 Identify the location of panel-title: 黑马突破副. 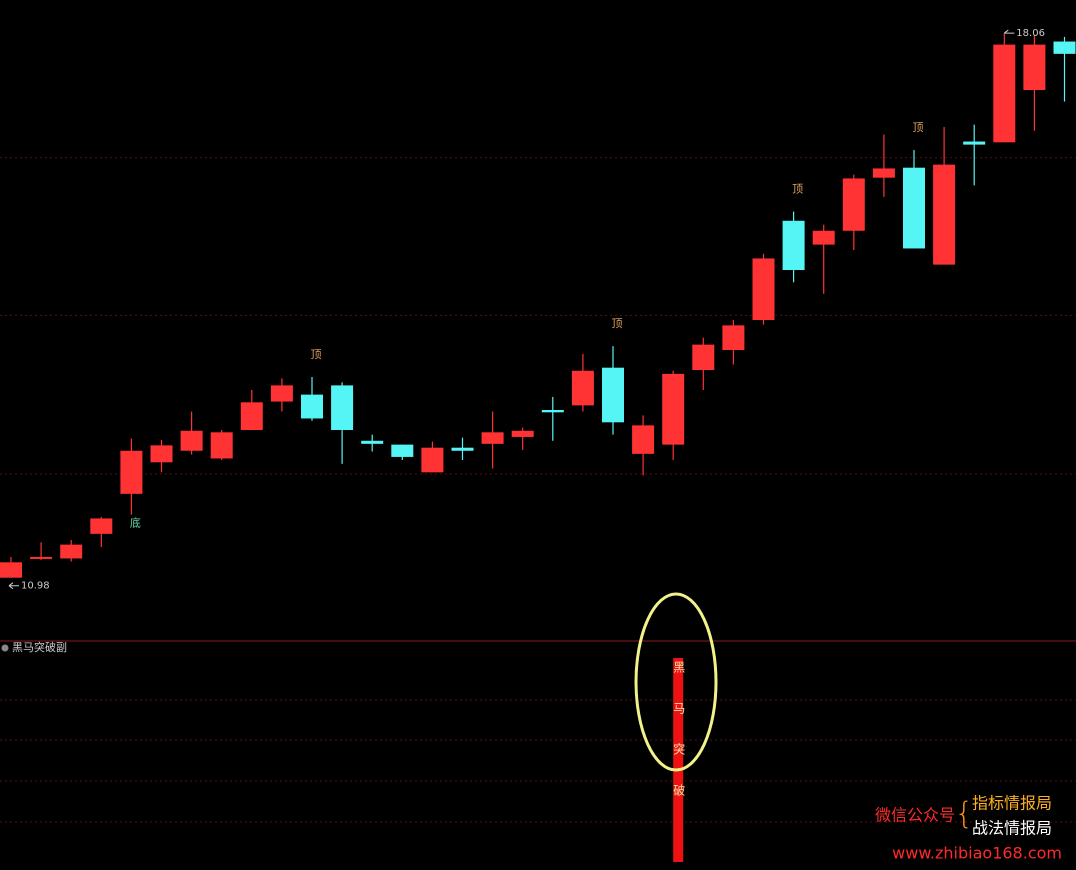
(39, 647).